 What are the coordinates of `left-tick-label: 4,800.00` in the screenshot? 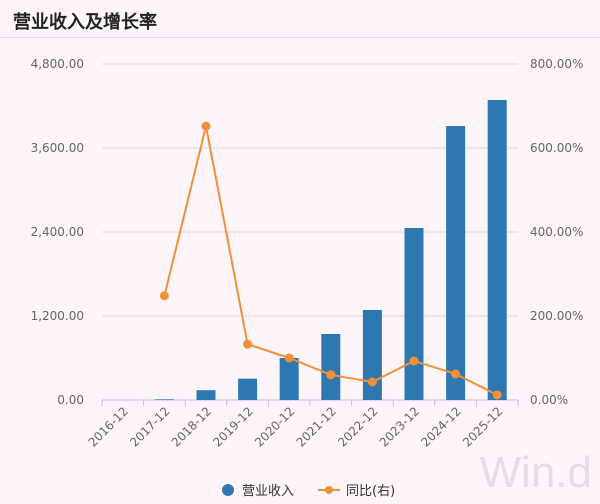 It's located at (57, 64).